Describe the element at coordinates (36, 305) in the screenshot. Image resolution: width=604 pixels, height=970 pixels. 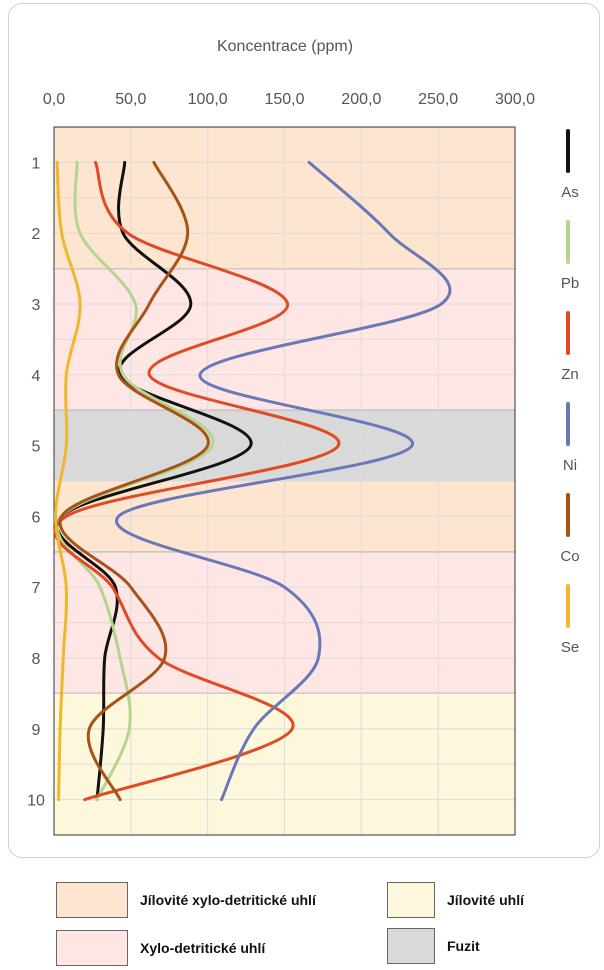
I see `y-tick-label: 3` at that location.